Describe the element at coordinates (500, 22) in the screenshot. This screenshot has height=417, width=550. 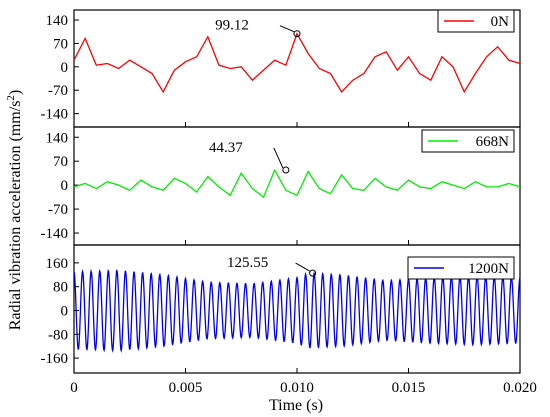
I see `legend-label: 0N` at that location.